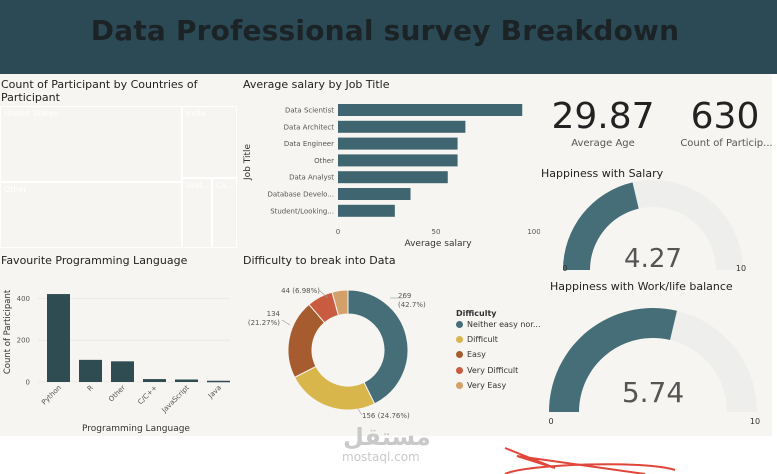  I want to click on language-category-label: R, so click(90, 388).